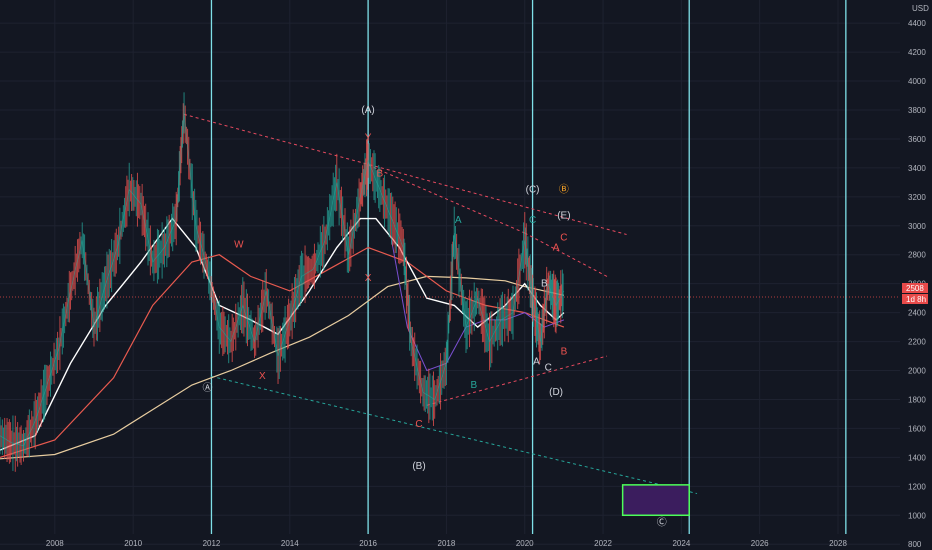  I want to click on x-tick-label: 2018, so click(447, 543).